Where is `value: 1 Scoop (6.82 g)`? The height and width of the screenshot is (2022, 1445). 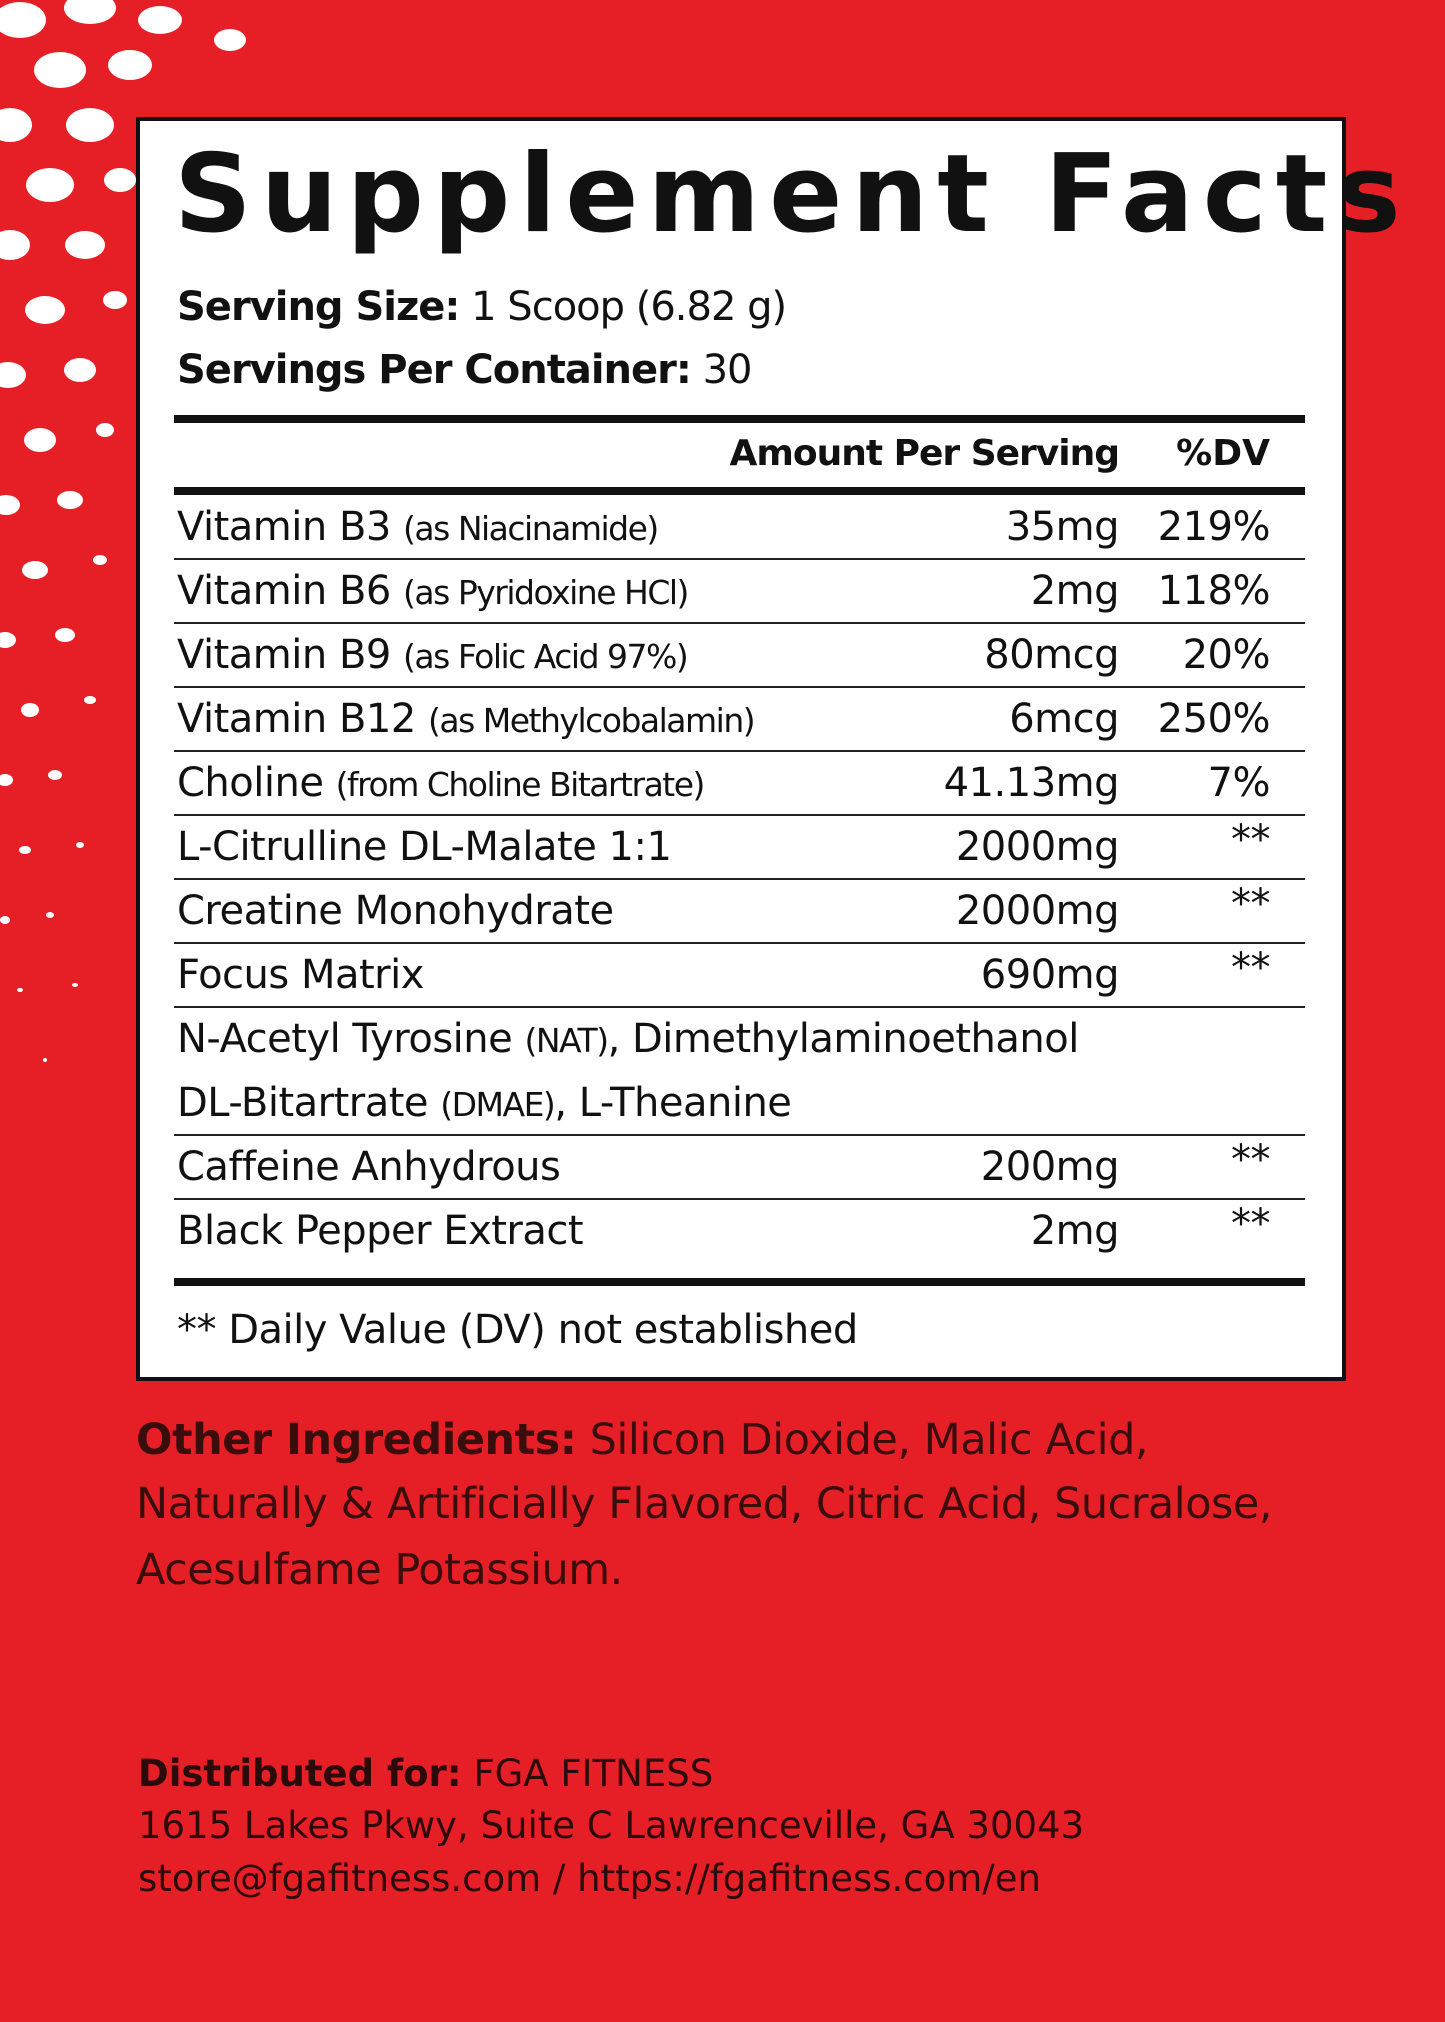
value: 1 Scoop (6.82 g) is located at coordinates (629, 307).